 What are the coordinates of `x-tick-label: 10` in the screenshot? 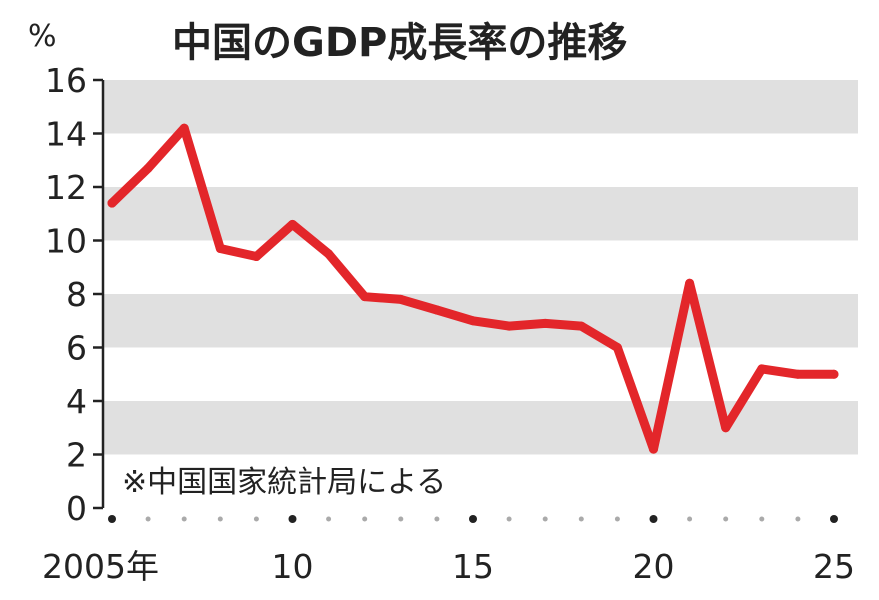 It's located at (293, 566).